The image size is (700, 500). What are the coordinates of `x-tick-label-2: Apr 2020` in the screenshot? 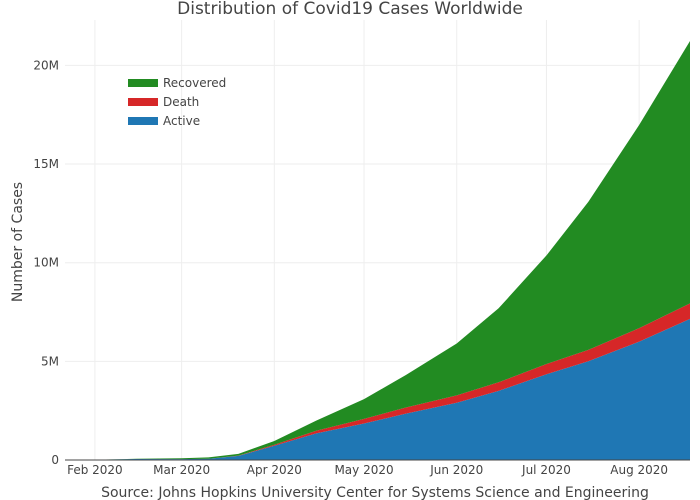 It's located at (274, 470).